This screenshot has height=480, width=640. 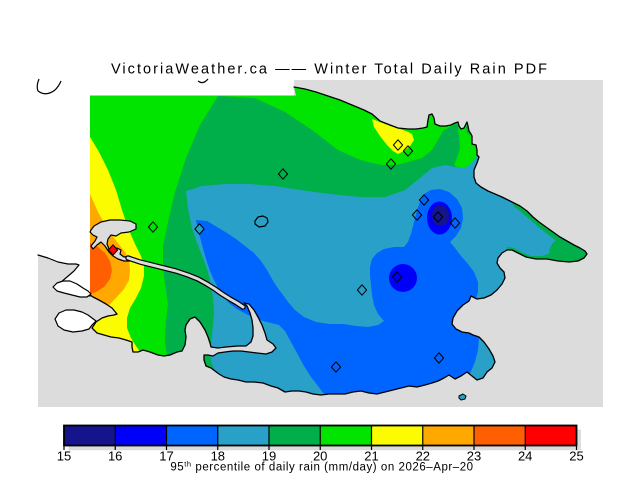 I want to click on svg-text: 15, so click(x=64, y=456).